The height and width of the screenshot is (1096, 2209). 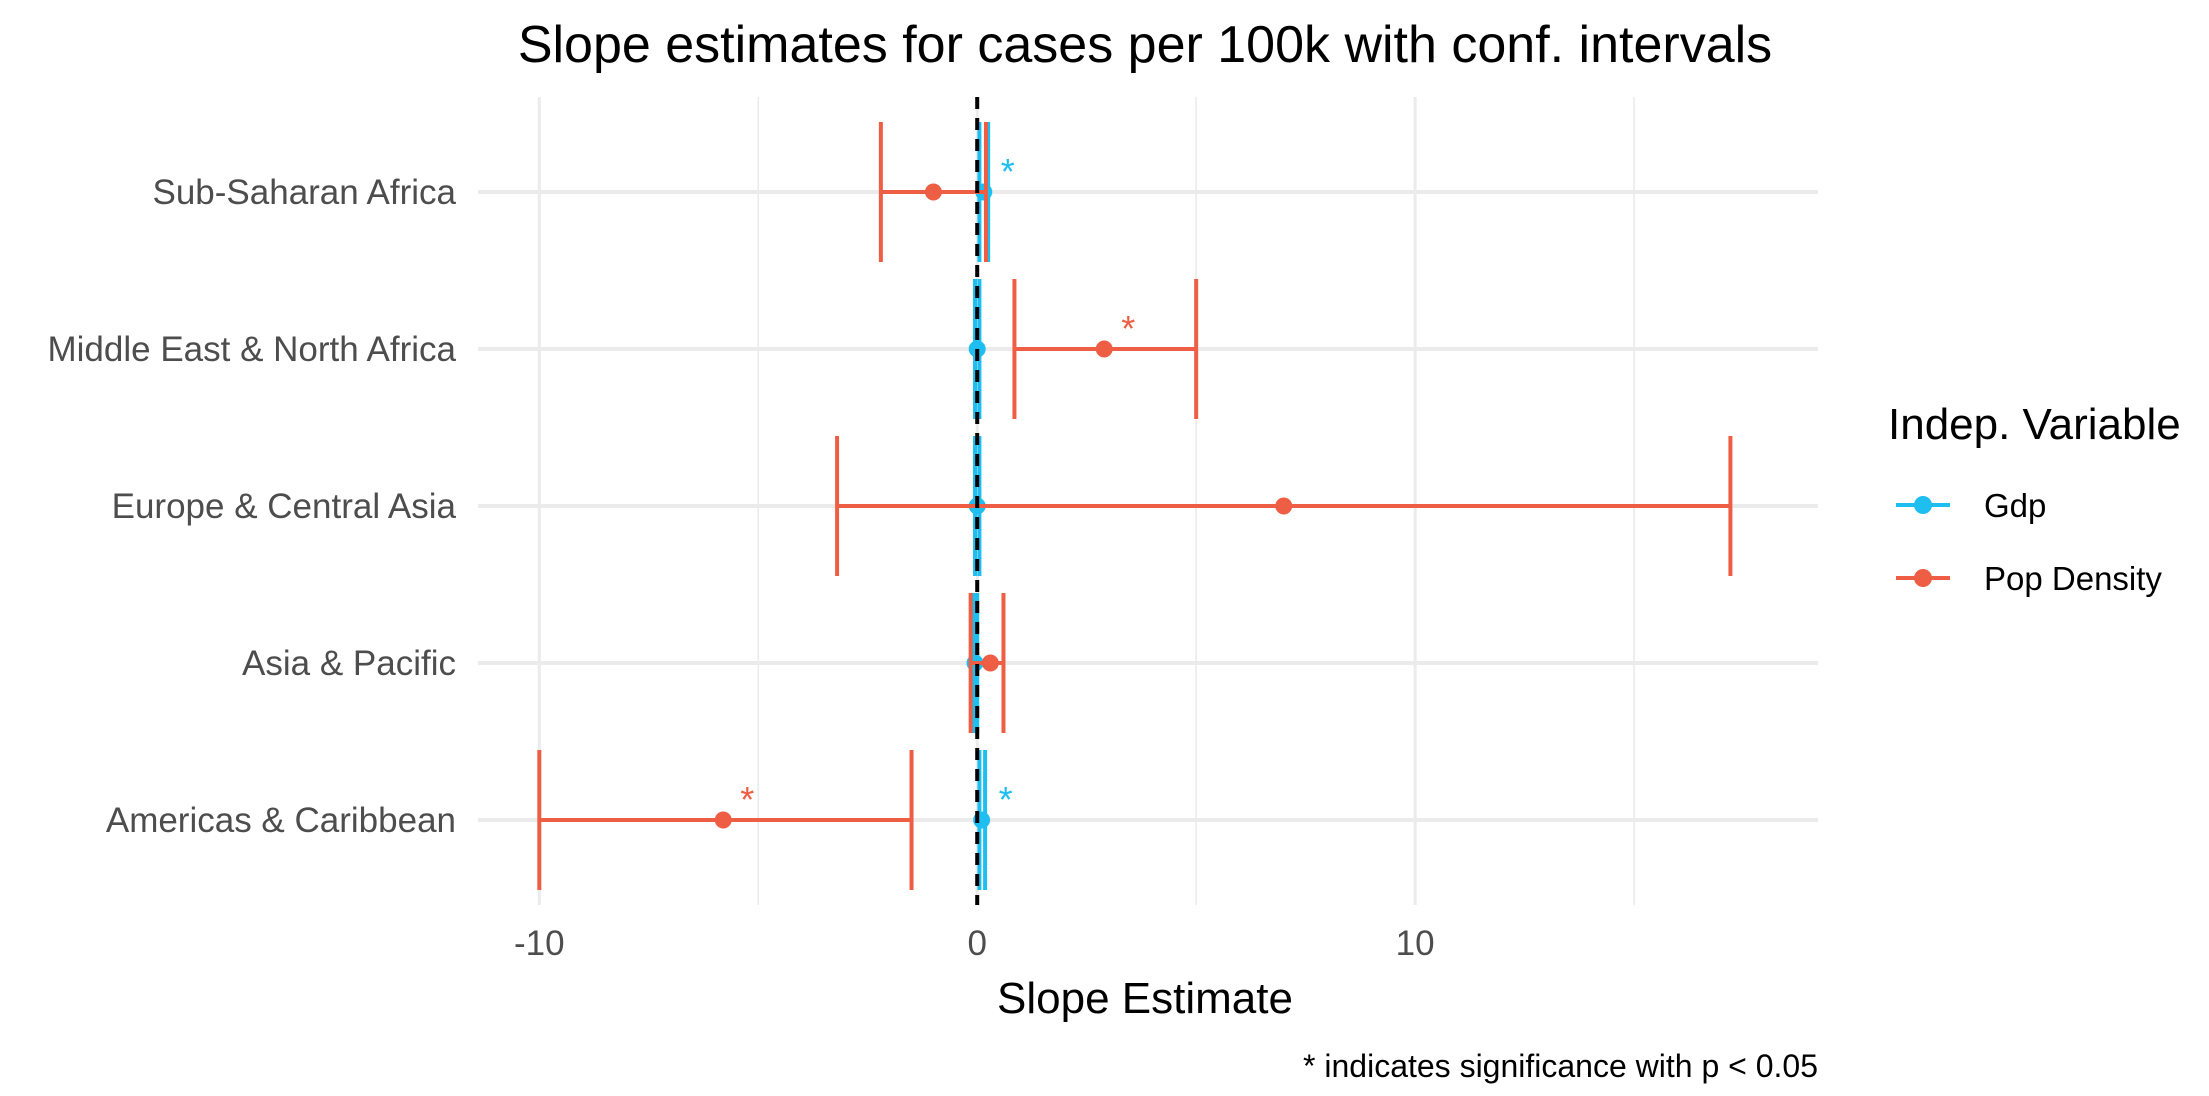 What do you see at coordinates (1415, 943) in the screenshot?
I see `x-tick-label: 10` at bounding box center [1415, 943].